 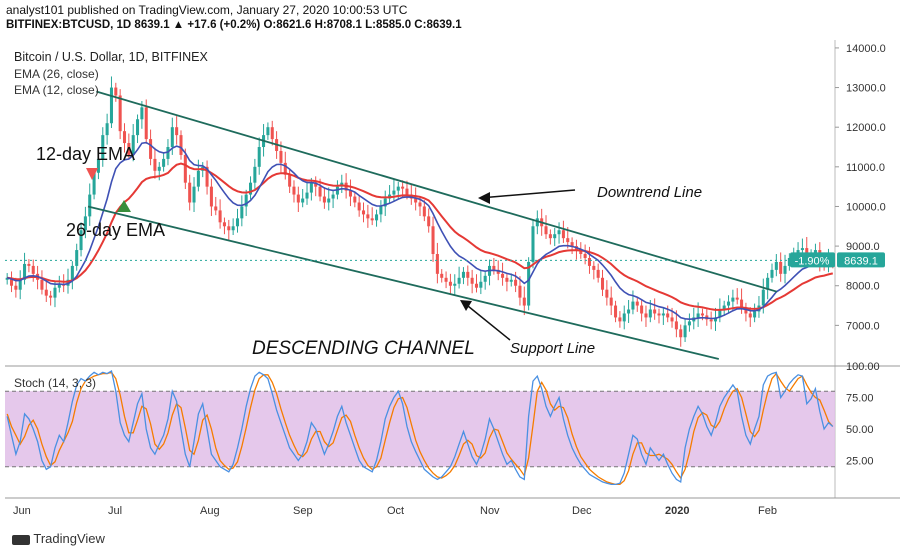 What do you see at coordinates (21, 539) in the screenshot?
I see `tradingview-logo-icon` at bounding box center [21, 539].